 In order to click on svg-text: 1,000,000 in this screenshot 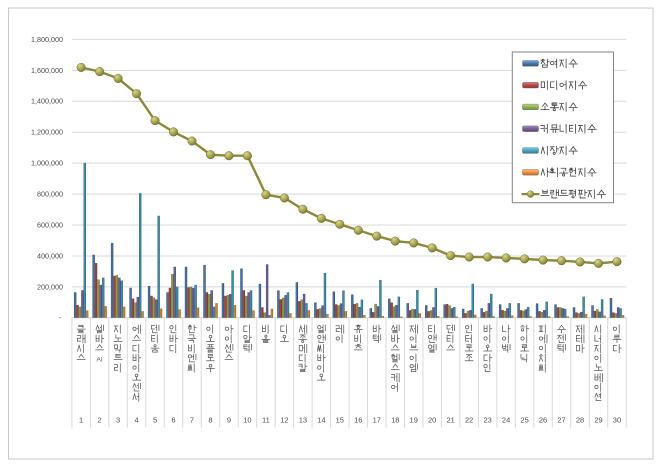, I will do `click(47, 163)`.